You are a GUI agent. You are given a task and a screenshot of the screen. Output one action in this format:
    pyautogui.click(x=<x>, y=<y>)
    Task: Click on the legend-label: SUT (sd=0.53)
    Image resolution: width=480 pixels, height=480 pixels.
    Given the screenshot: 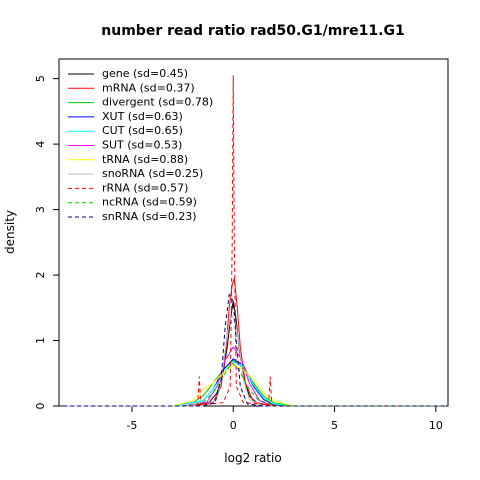 What is the action you would take?
    pyautogui.click(x=142, y=145)
    